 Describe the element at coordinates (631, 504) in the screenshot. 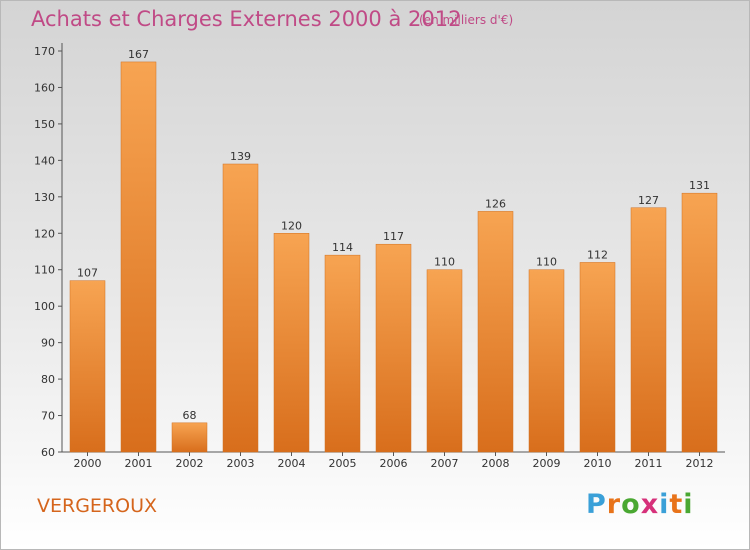

I see `logo-letter: o` at that location.